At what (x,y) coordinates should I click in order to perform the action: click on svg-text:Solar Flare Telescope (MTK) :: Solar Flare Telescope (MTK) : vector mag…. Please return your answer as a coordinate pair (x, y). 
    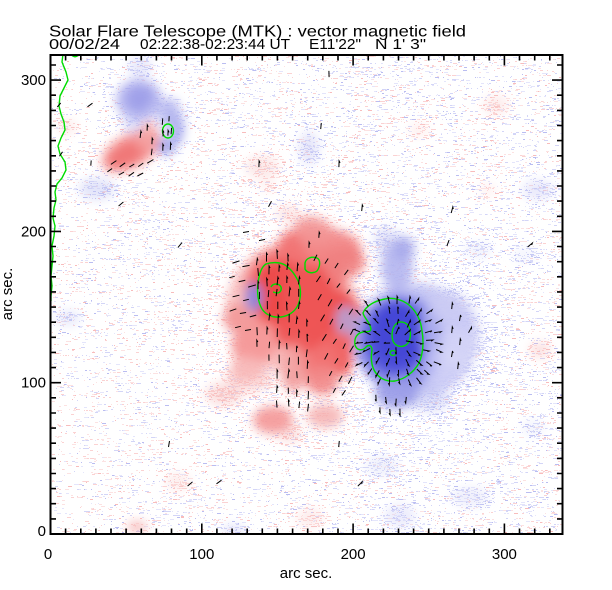
    Looking at the image, I should click on (257, 32).